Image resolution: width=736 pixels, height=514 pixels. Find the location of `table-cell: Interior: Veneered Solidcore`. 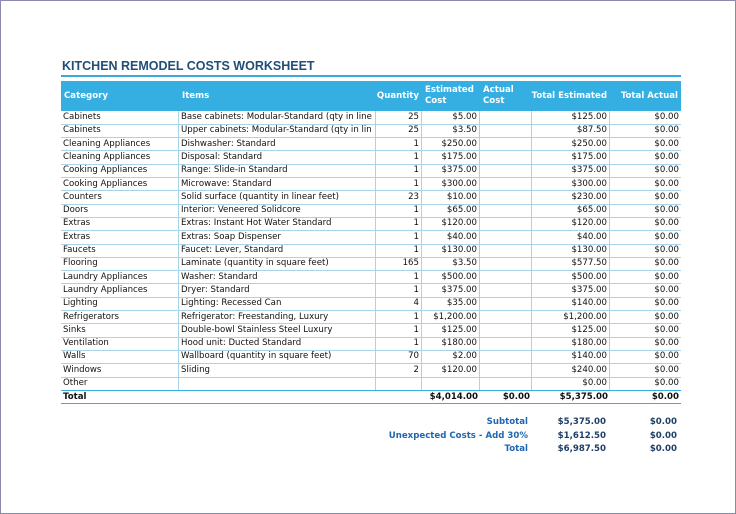

table-cell: Interior: Veneered Solidcore is located at coordinates (277, 211).